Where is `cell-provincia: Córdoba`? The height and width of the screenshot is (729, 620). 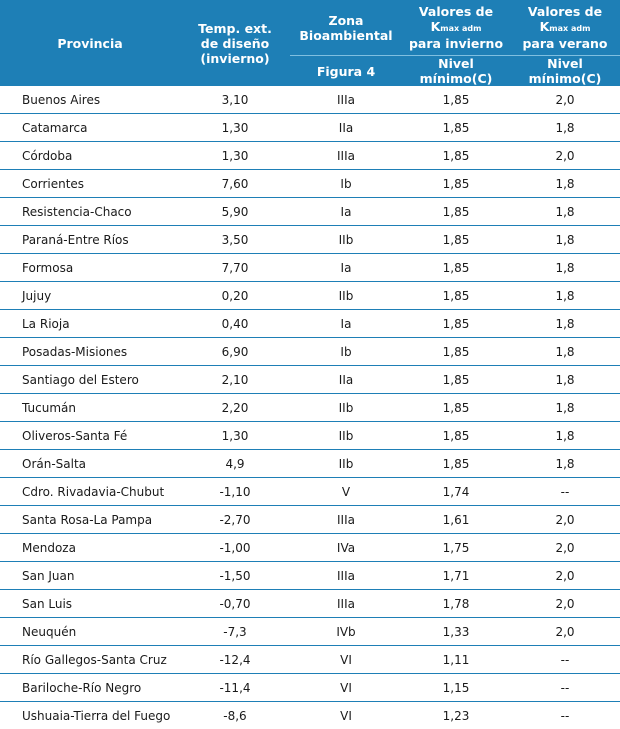
cell-provincia: Córdoba is located at coordinates (90, 156).